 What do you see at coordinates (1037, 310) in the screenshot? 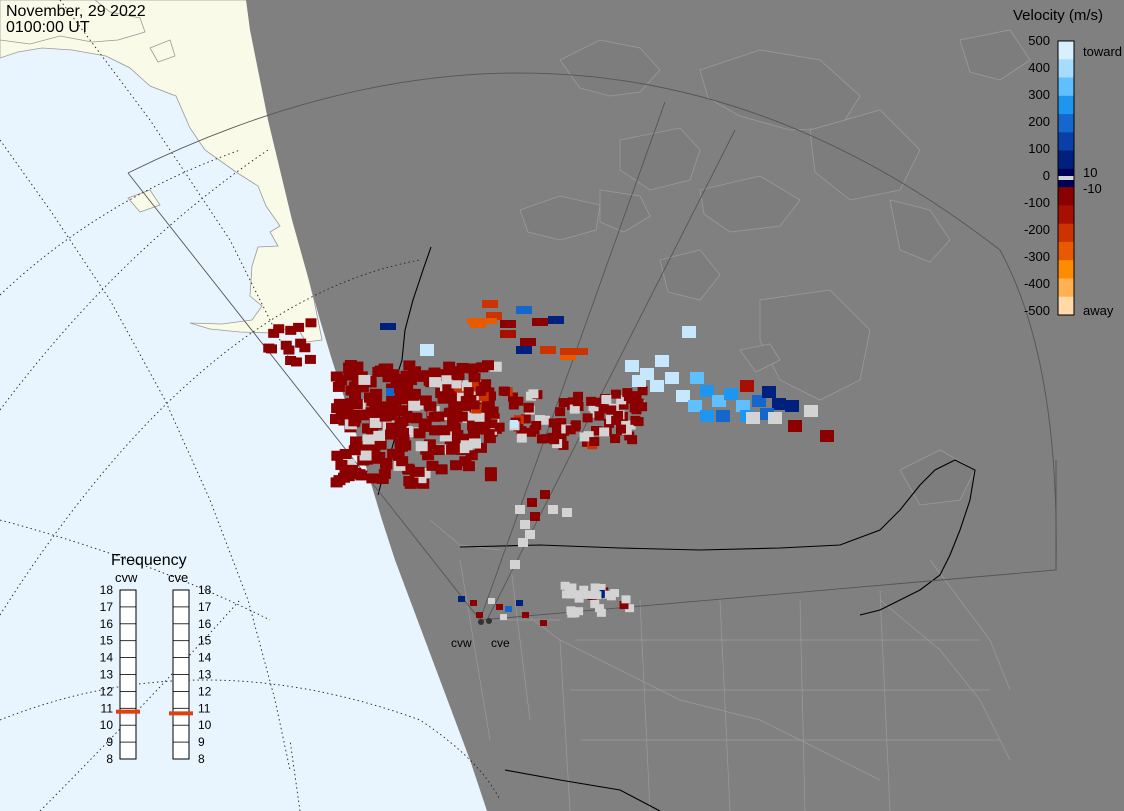
I see `colorbar-tick-label: -500` at bounding box center [1037, 310].